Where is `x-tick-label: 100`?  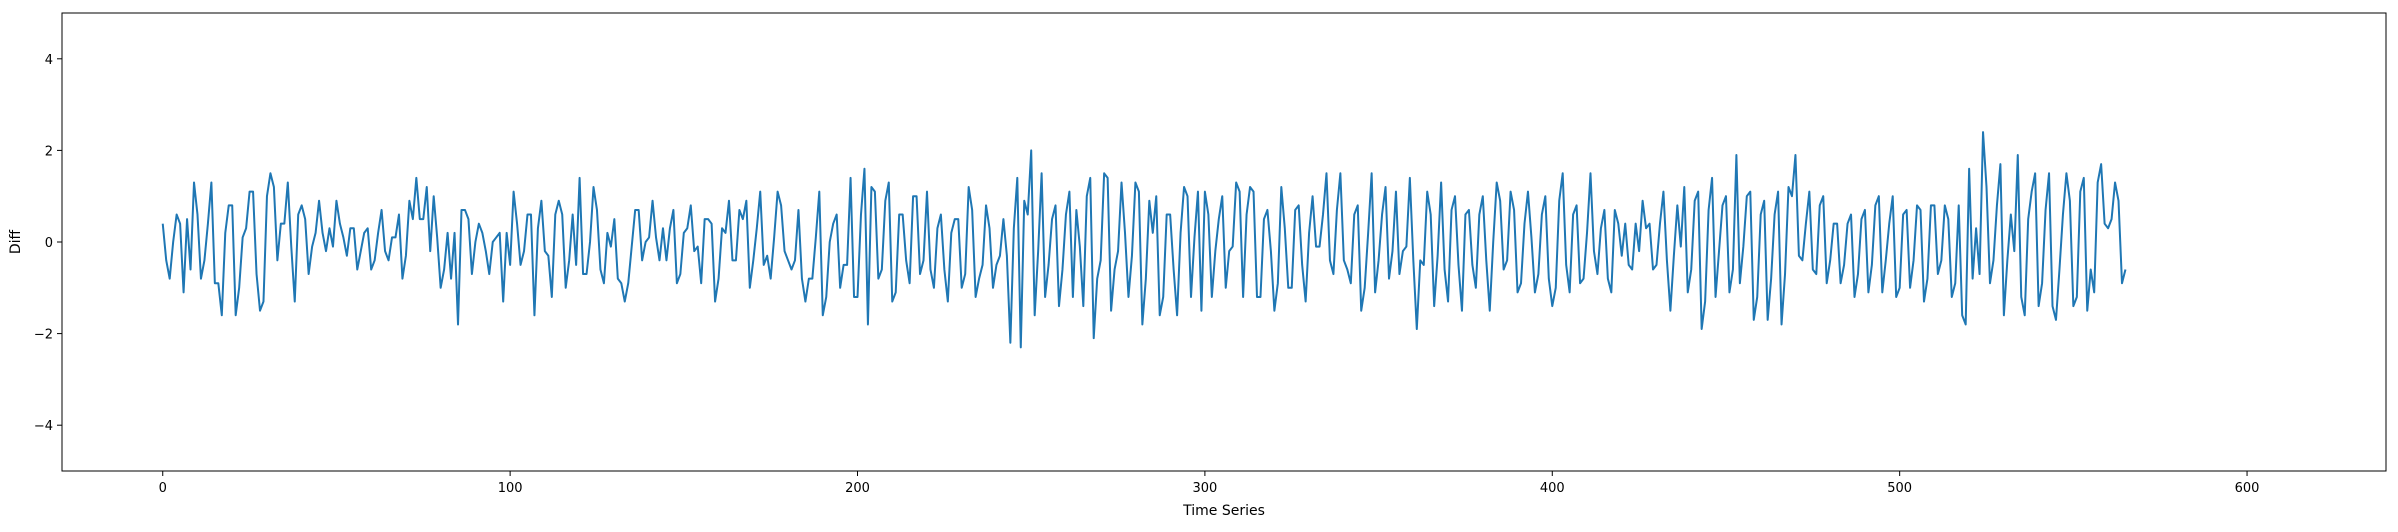 x-tick-label: 100 is located at coordinates (510, 488).